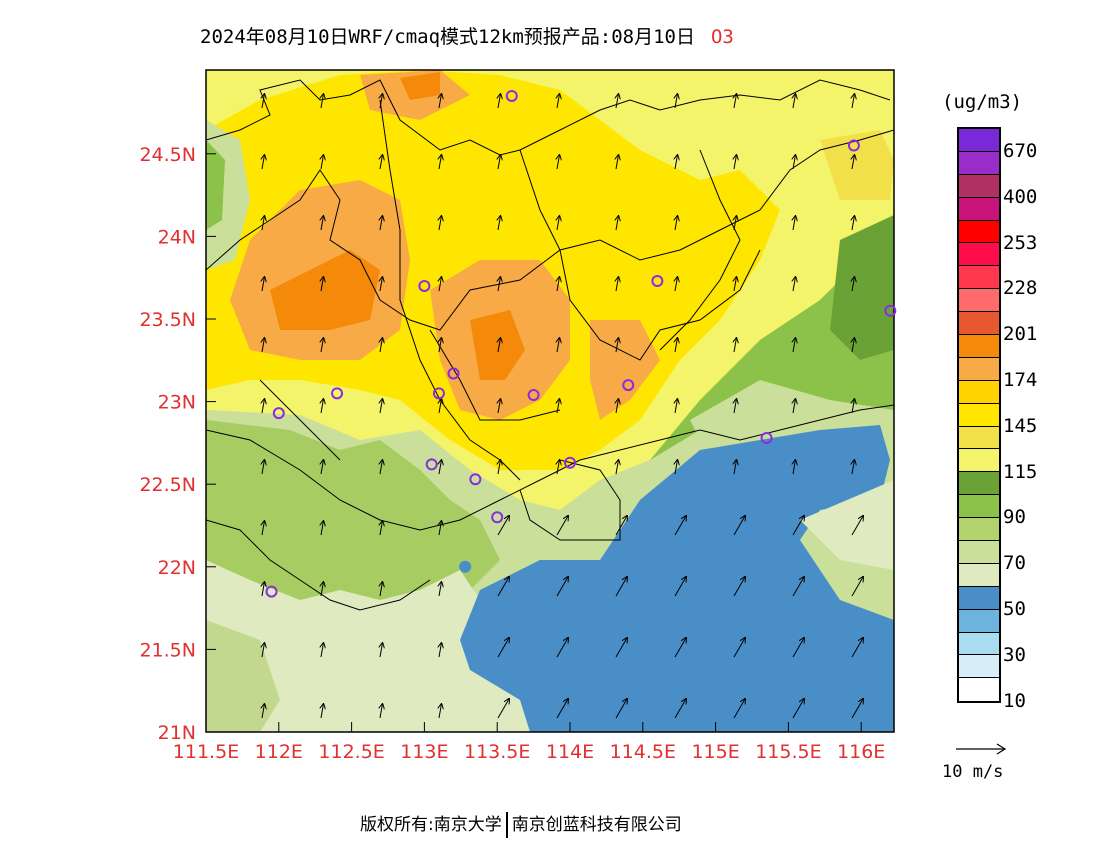 The width and height of the screenshot is (1100, 850). Describe the element at coordinates (167, 320) in the screenshot. I see `y-tick-label: 23.5N` at that location.